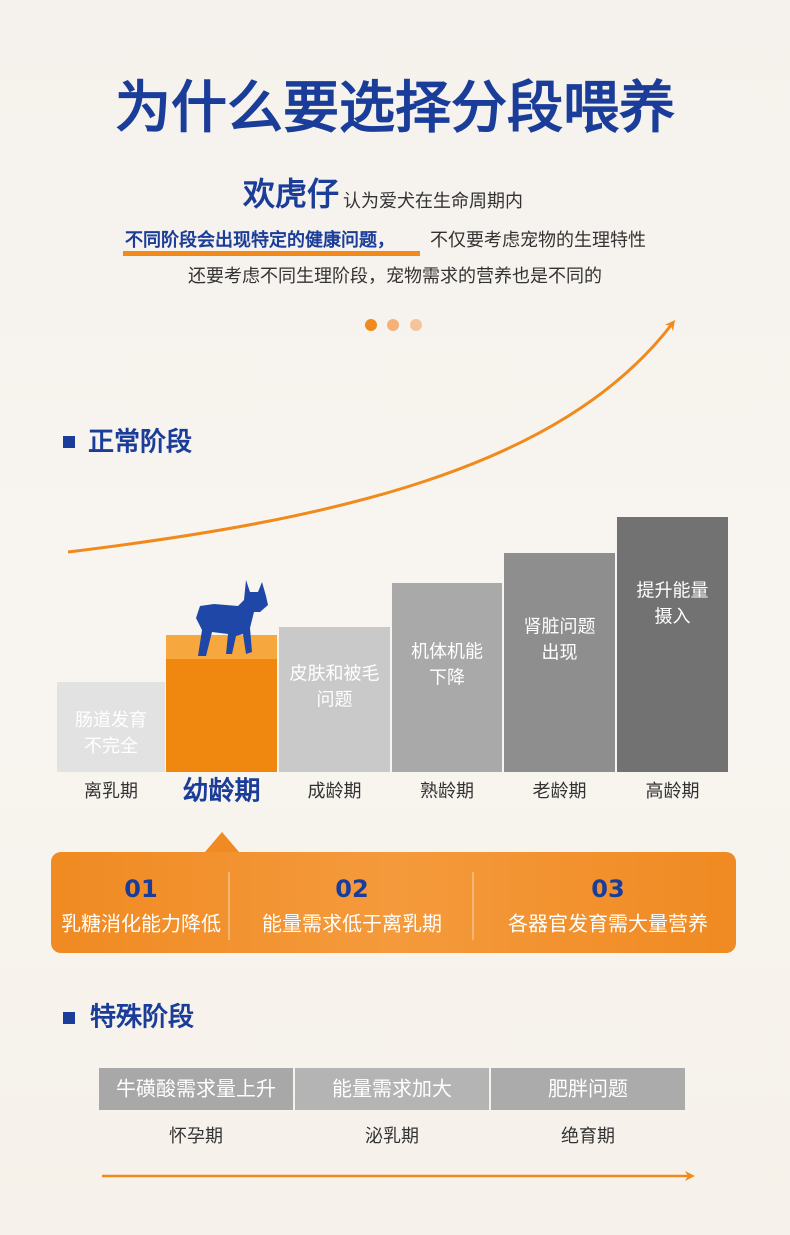 The width and height of the screenshot is (790, 1235). I want to click on stage-description: 皮肤和被毛, so click(335, 674).